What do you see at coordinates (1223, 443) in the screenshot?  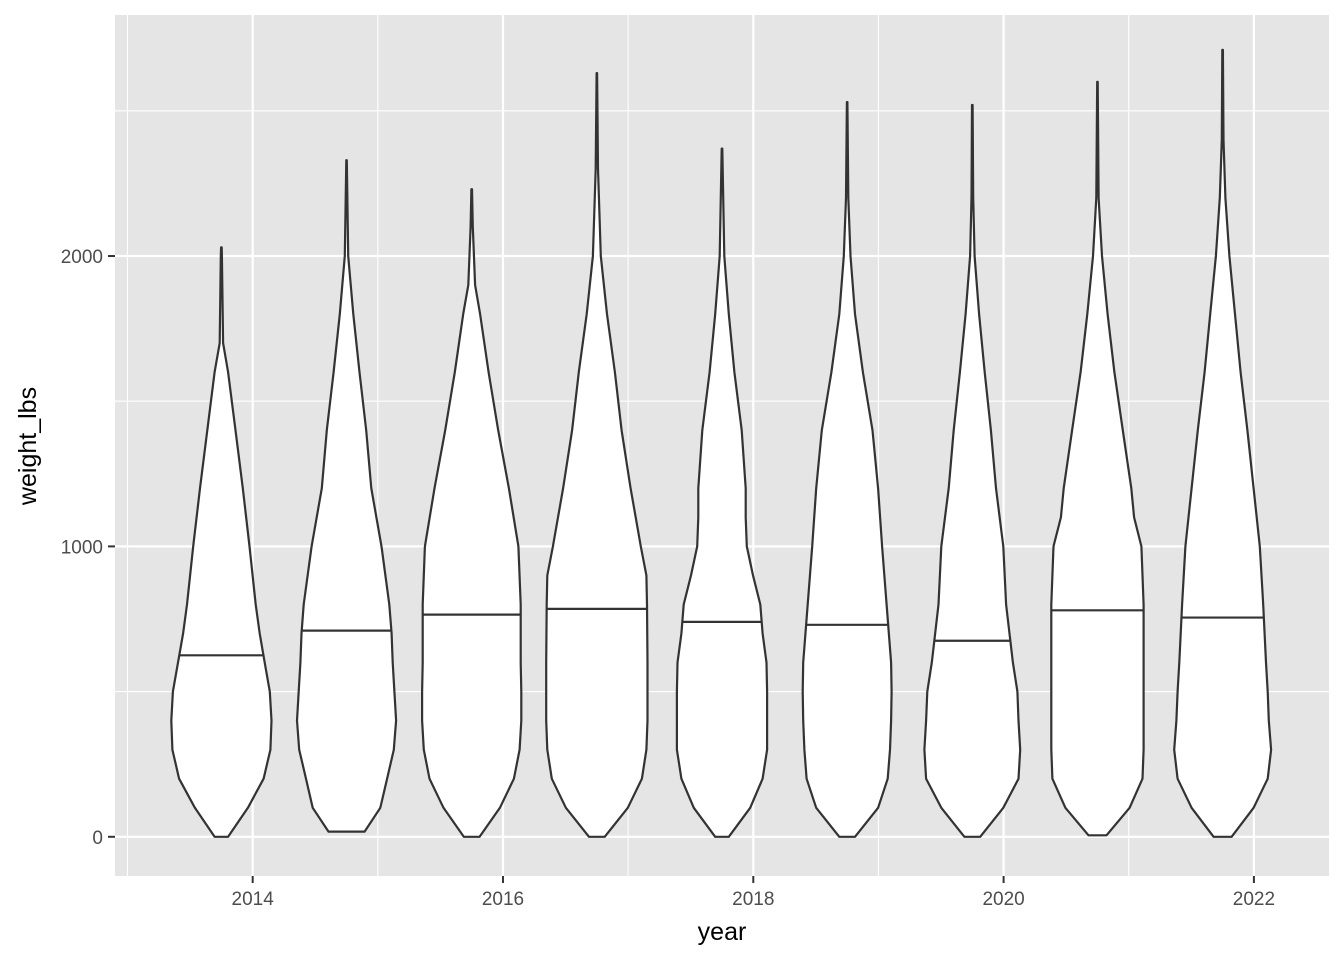 I see `violin-2022` at bounding box center [1223, 443].